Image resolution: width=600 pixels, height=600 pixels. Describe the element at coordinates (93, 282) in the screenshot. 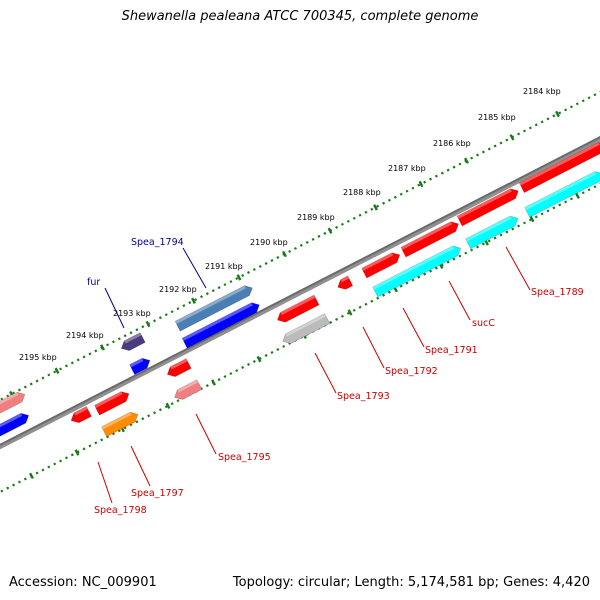

I see `gene-label-fur: fur` at that location.